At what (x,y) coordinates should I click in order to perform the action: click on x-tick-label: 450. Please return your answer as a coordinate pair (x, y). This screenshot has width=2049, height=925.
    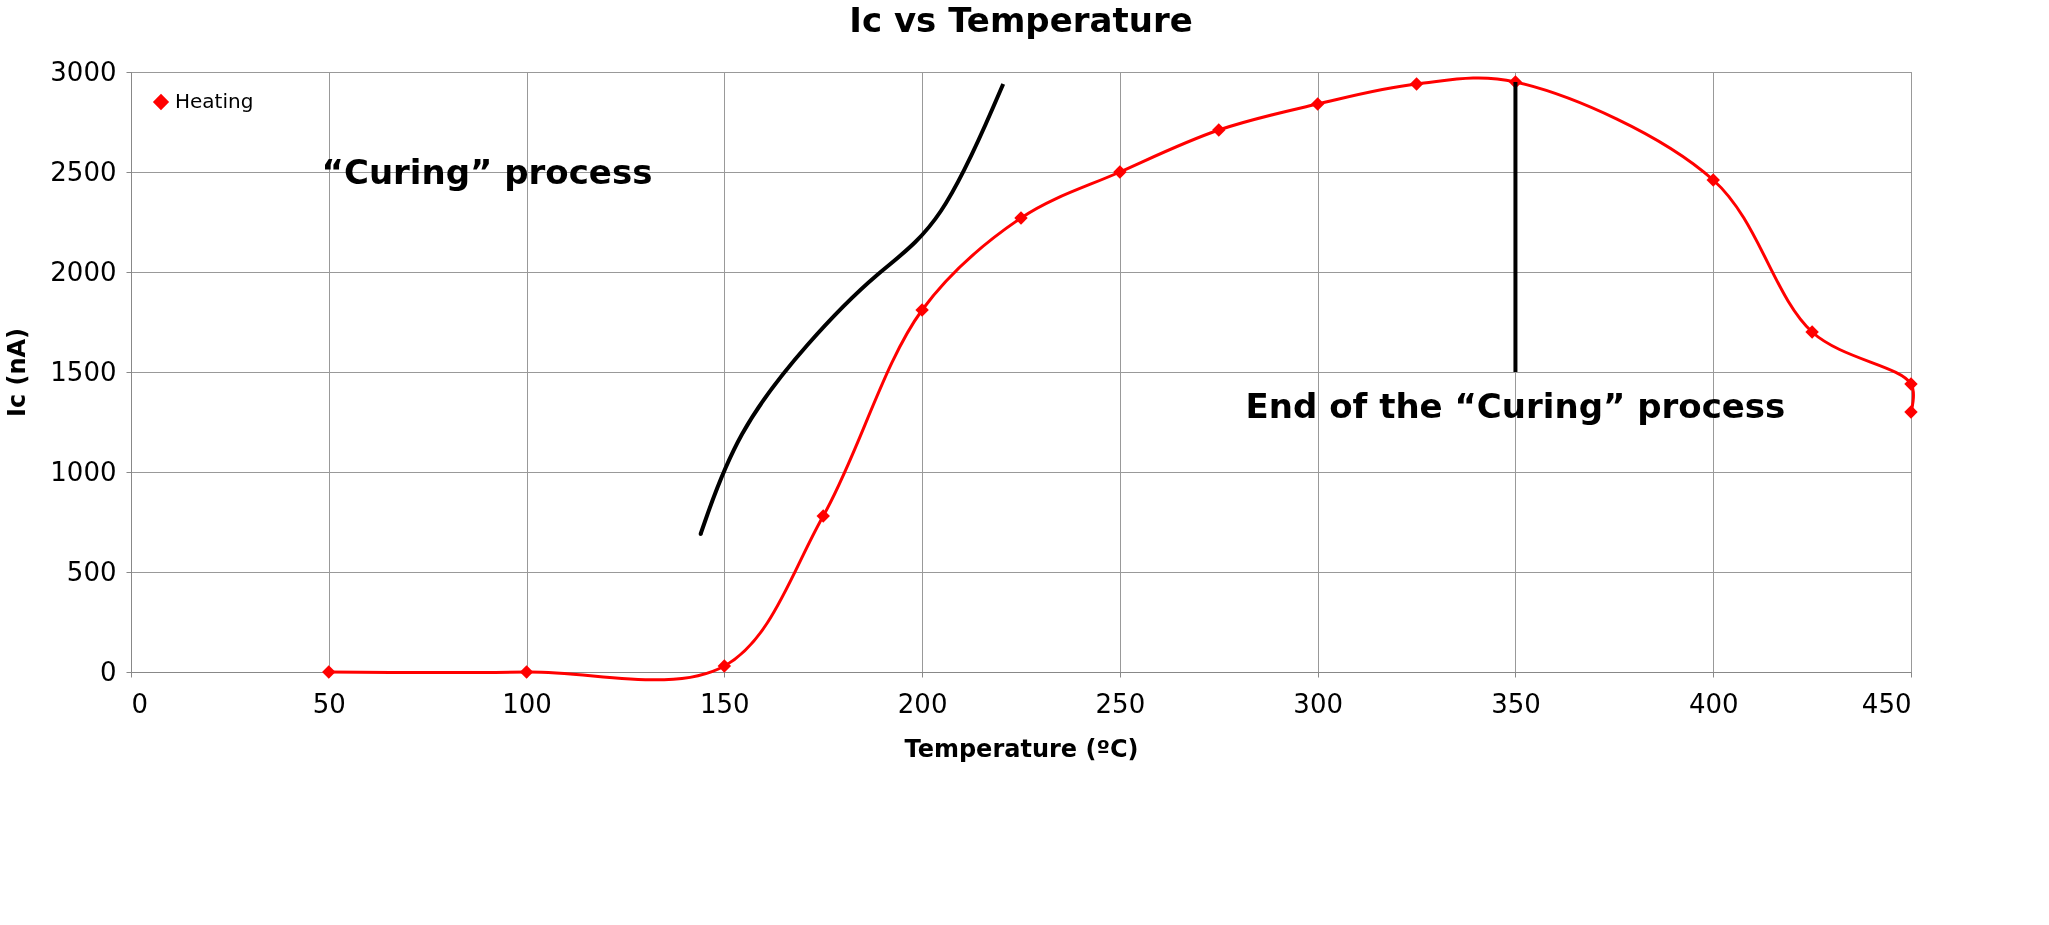
    Looking at the image, I should click on (1886, 703).